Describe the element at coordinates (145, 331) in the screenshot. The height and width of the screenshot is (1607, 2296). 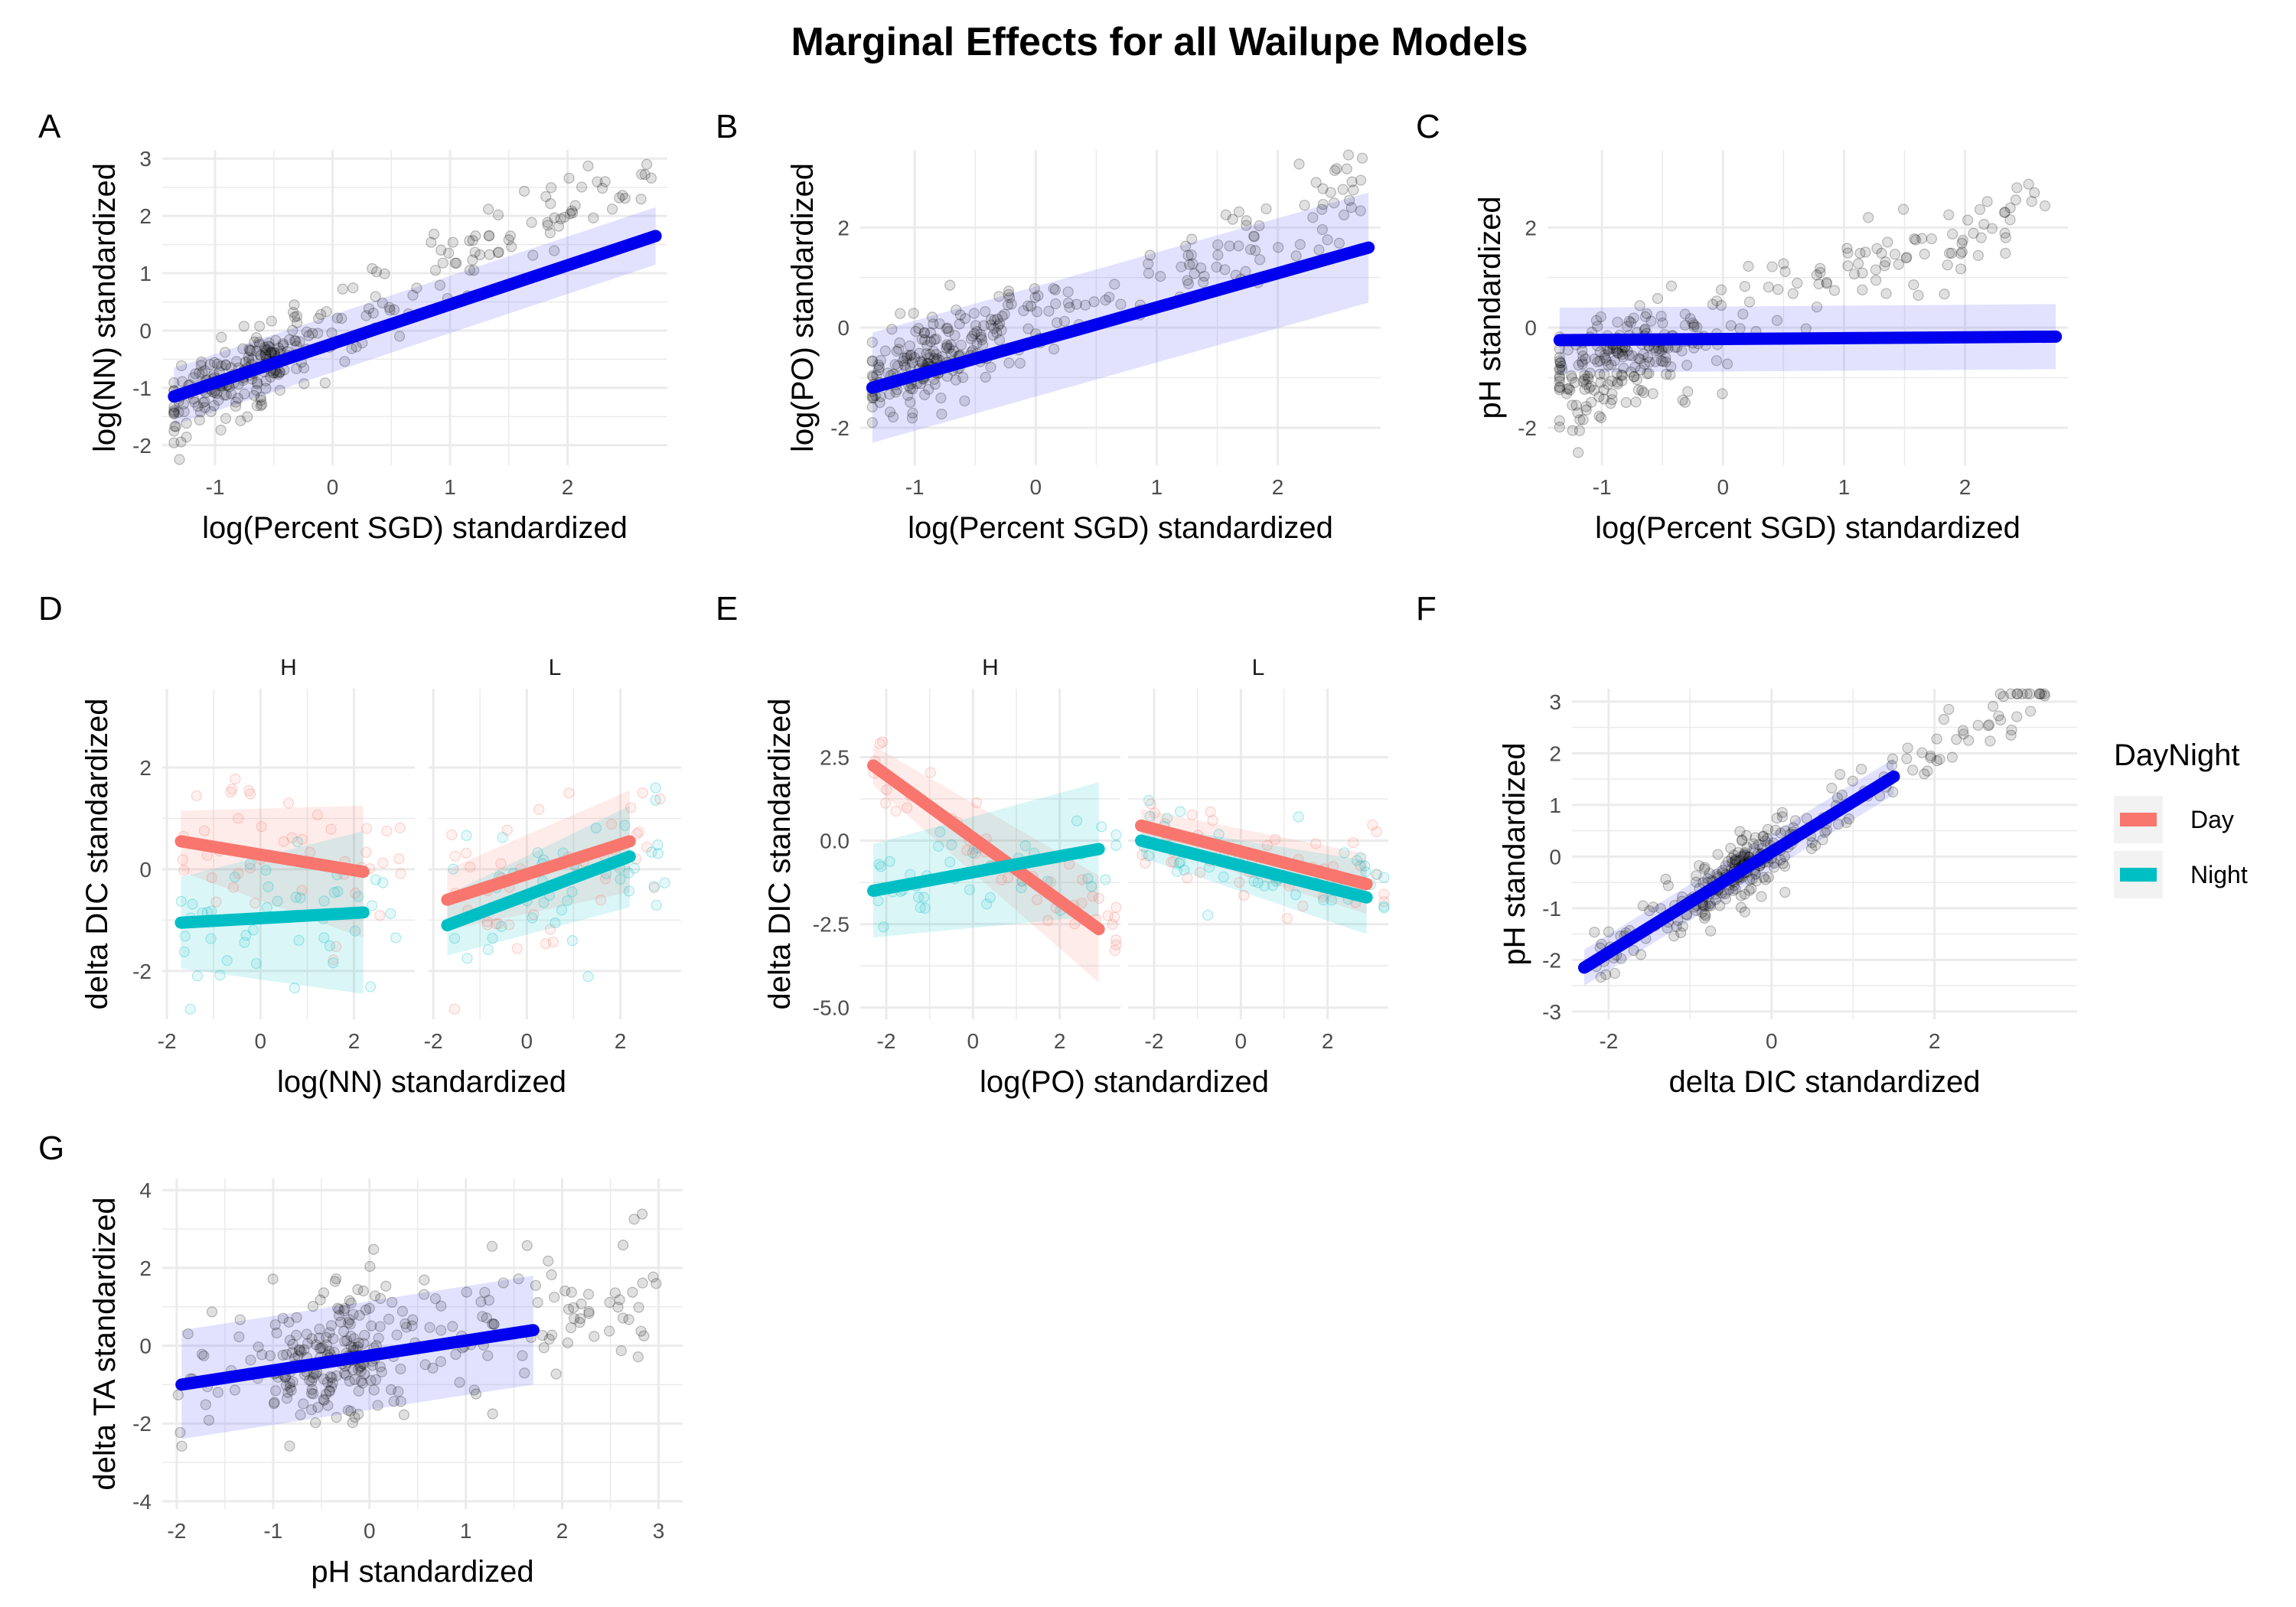
I see `y-tick-label: 0` at that location.